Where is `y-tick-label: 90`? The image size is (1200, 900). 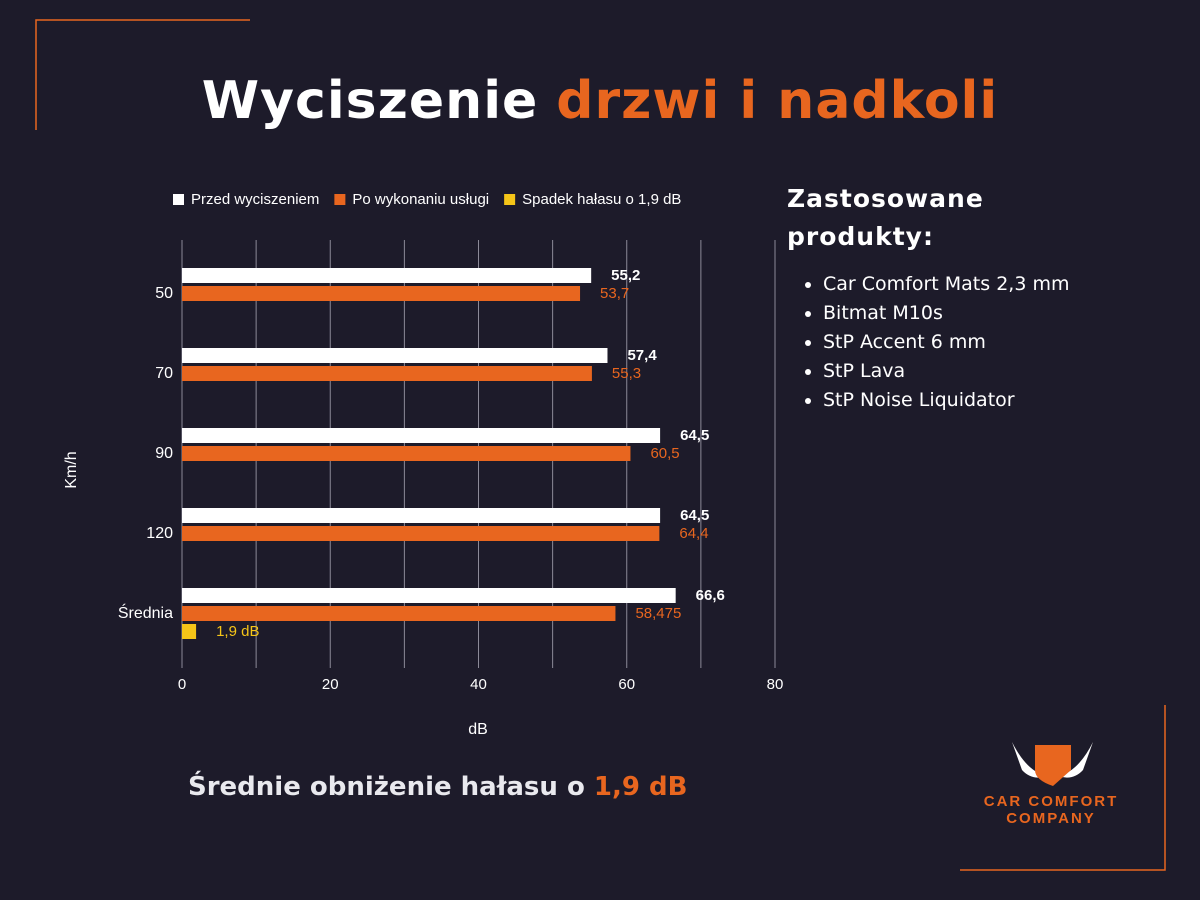
y-tick-label: 90 is located at coordinates (164, 453).